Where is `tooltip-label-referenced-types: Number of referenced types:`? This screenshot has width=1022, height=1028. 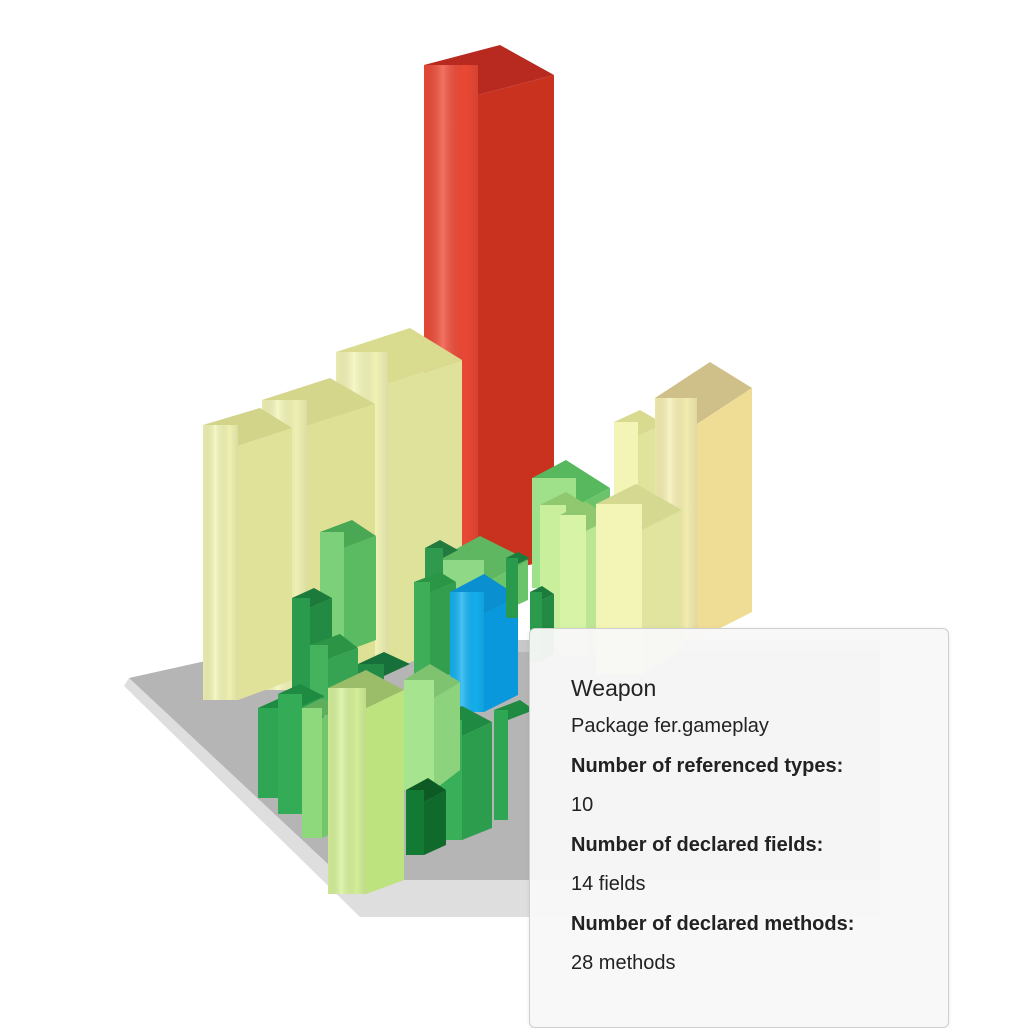
tooltip-label-referenced-types: Number of referenced types: is located at coordinates (707, 766).